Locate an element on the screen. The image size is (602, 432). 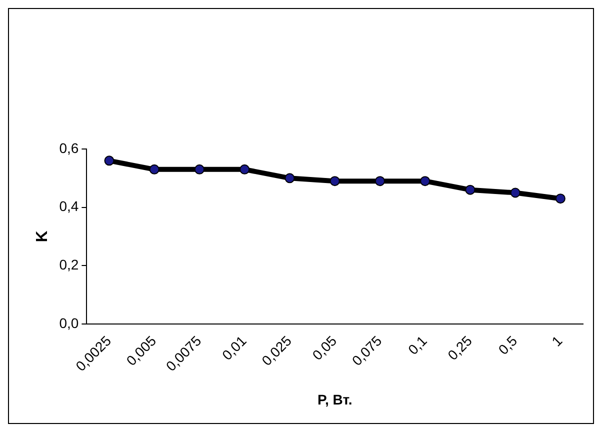
x-axis-title: P, Вт. is located at coordinates (334, 399).